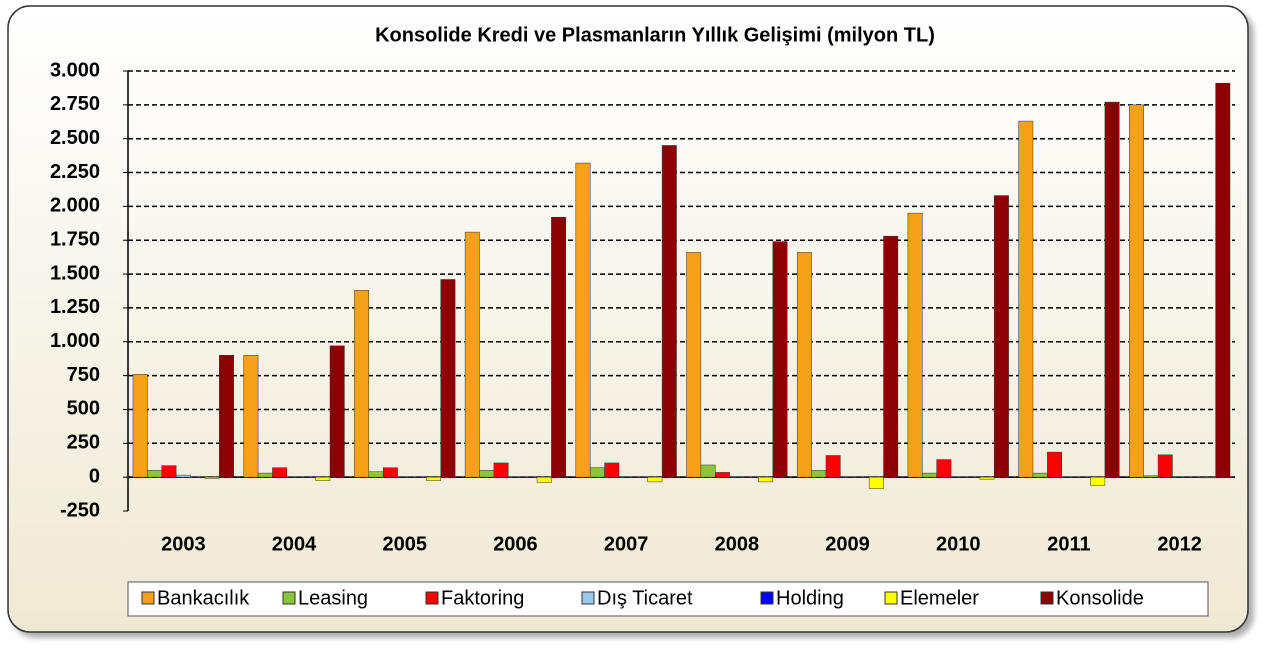  I want to click on x-tick-label: 2012, so click(1179, 544).